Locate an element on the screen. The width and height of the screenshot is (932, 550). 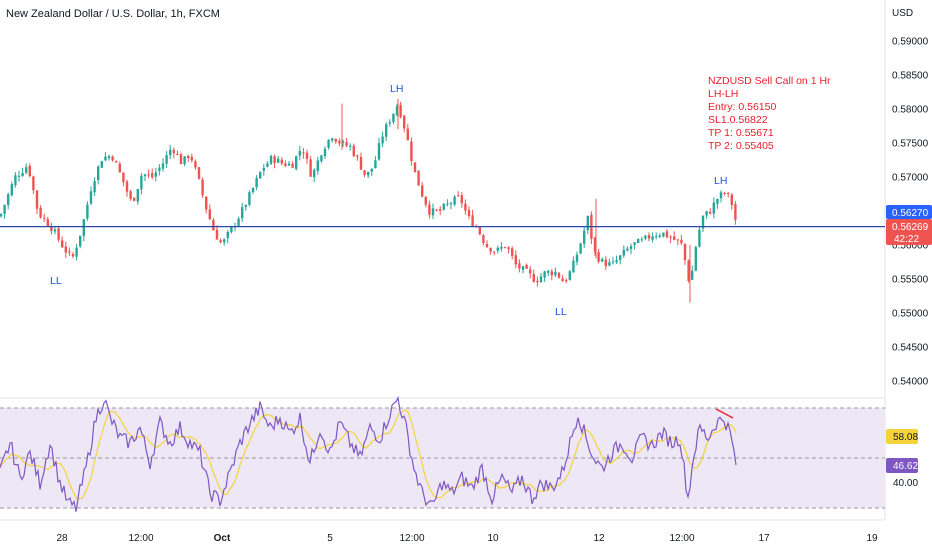
time-axis: 28 12:00 Oct 5 12:00 10 12 12:00 17 19 is located at coordinates (467, 538).